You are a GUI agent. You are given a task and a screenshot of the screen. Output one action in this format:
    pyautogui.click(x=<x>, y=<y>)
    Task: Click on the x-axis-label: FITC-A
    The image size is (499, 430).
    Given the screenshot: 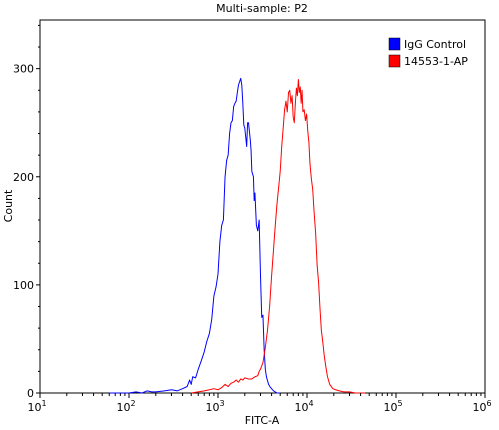 What is the action you would take?
    pyautogui.click(x=262, y=420)
    